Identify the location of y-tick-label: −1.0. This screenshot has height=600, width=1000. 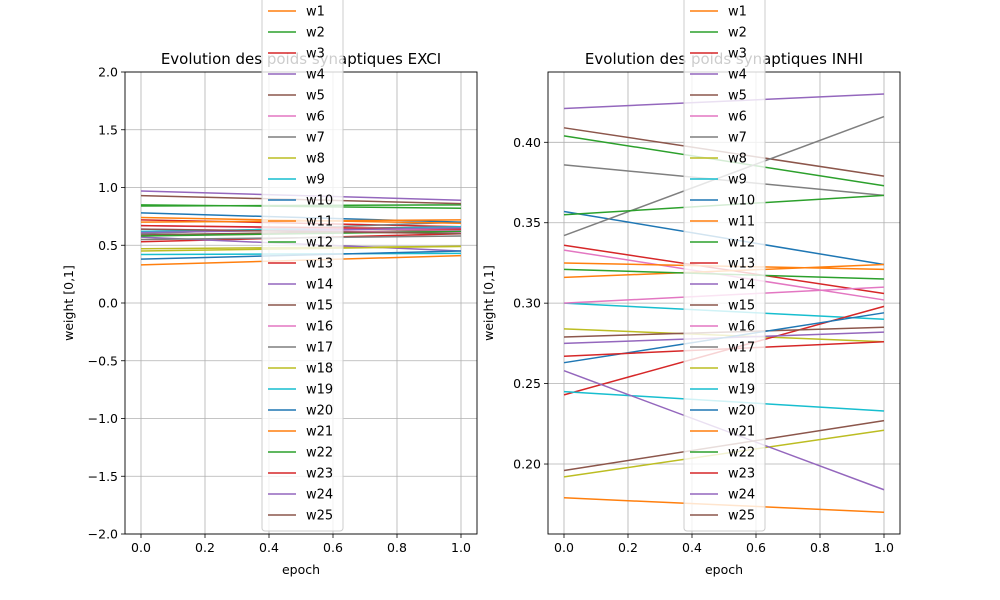
(103, 418).